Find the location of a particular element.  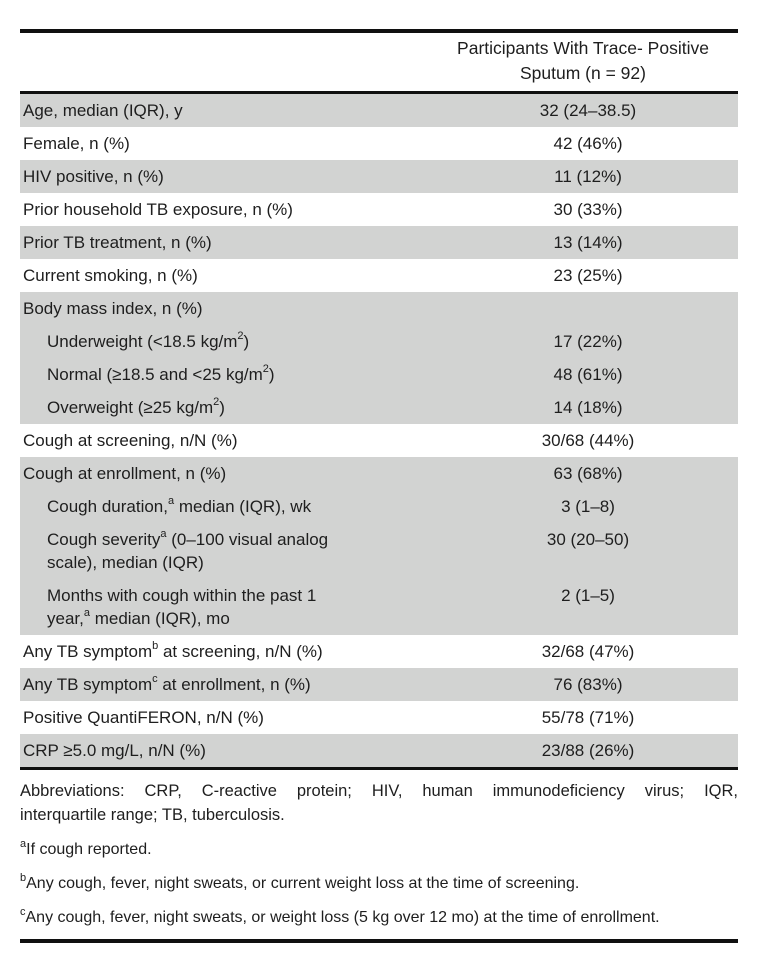

row-label-text: median (IQR), wk is located at coordinates (243, 506).